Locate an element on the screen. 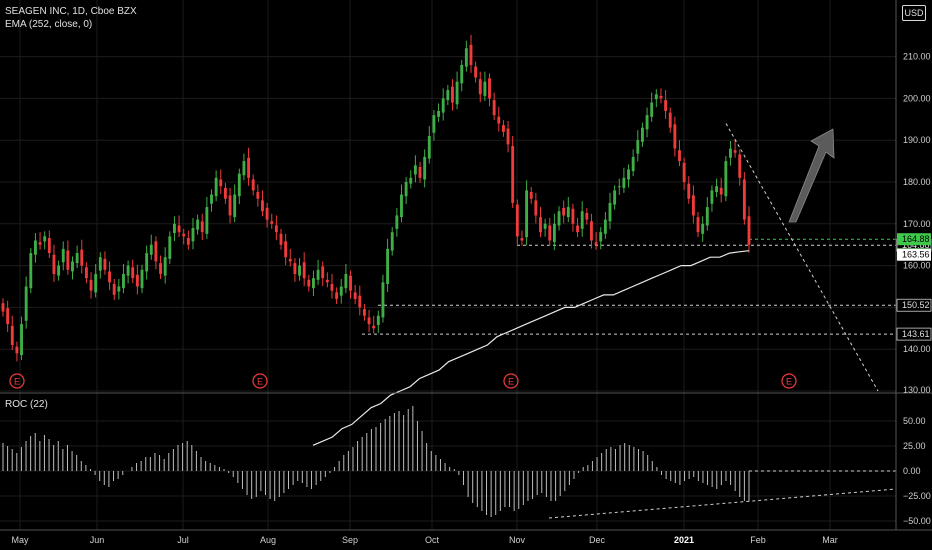  price-tick-label: 140.00 is located at coordinates (917, 349).